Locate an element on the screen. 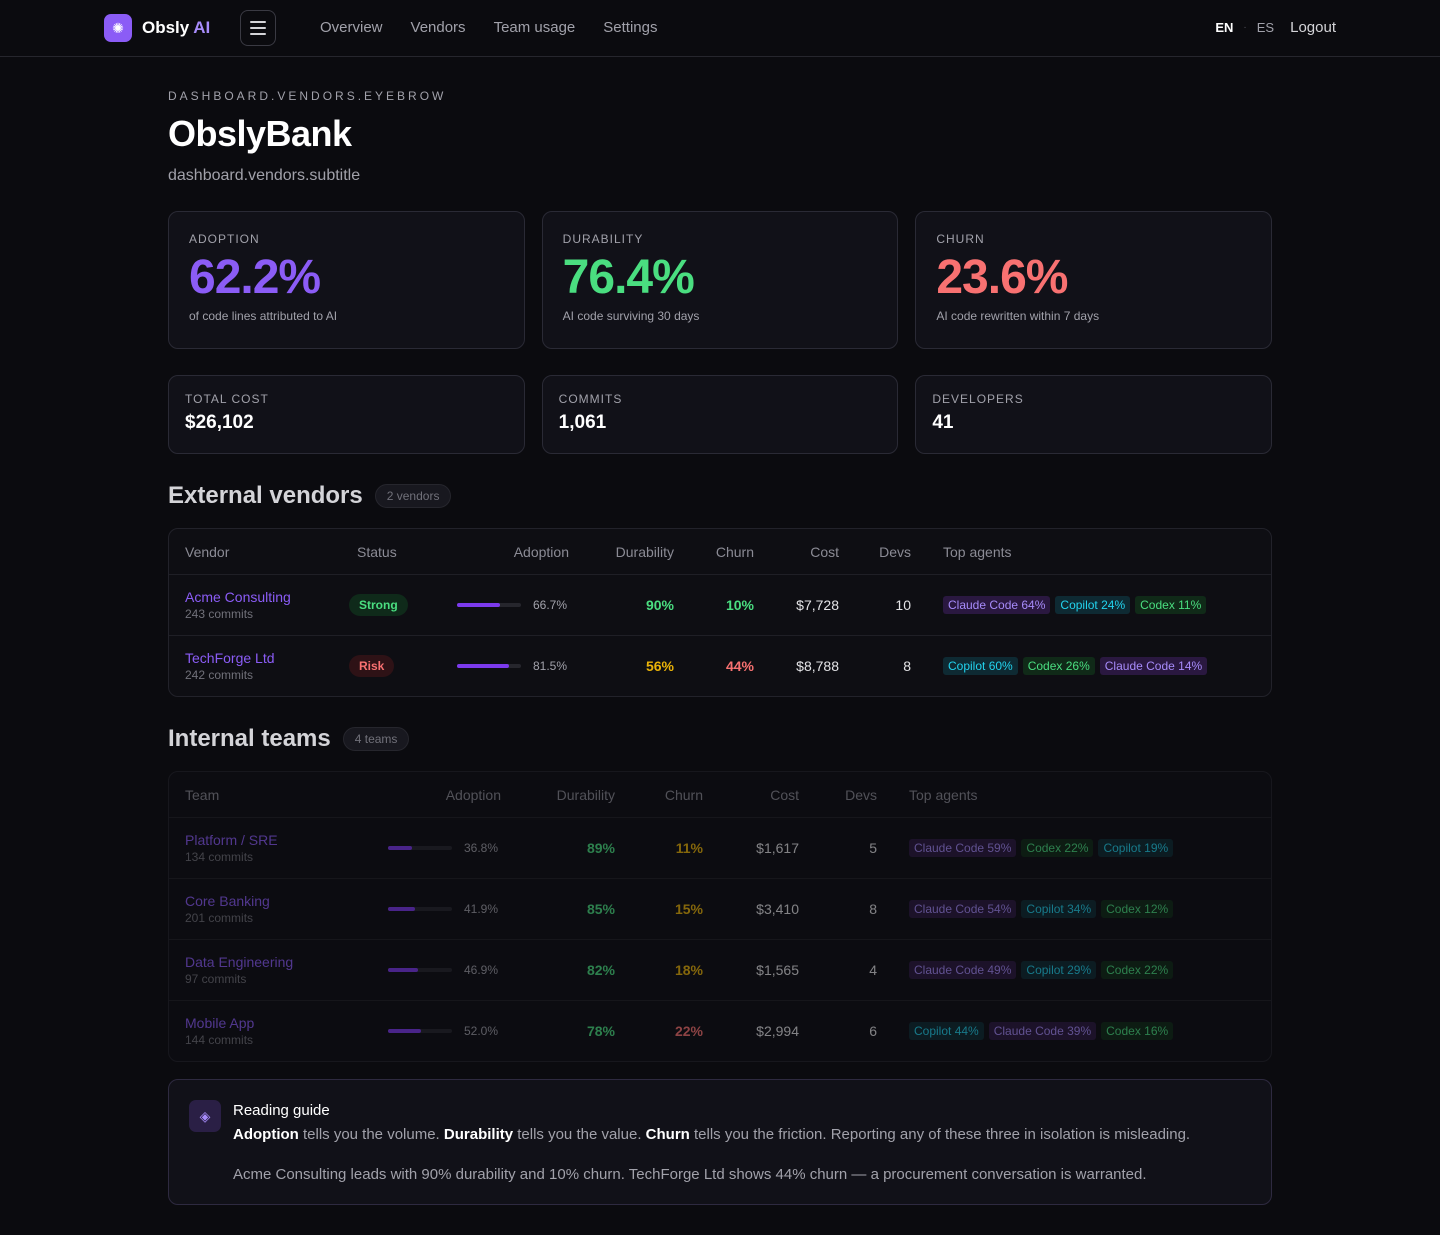  agent-tag: Claude Code 14% is located at coordinates (1153, 666).